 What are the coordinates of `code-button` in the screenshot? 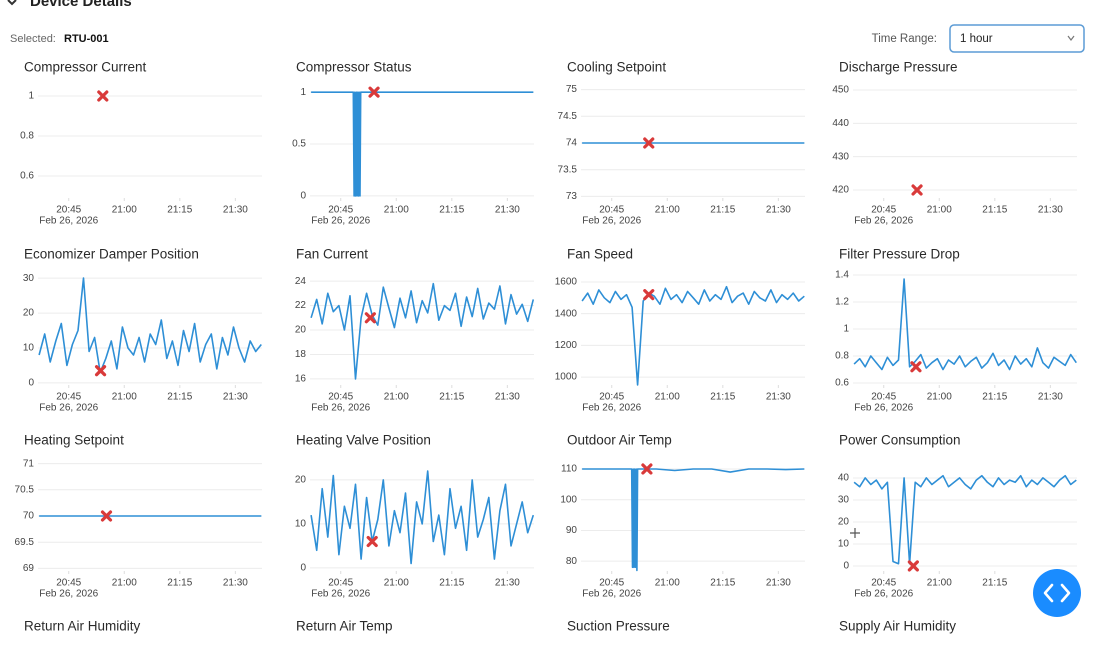 It's located at (1057, 593).